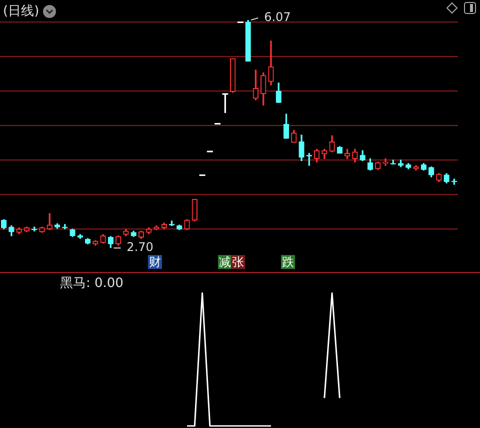 The width and height of the screenshot is (480, 428). I want to click on text: 张, so click(238, 262).